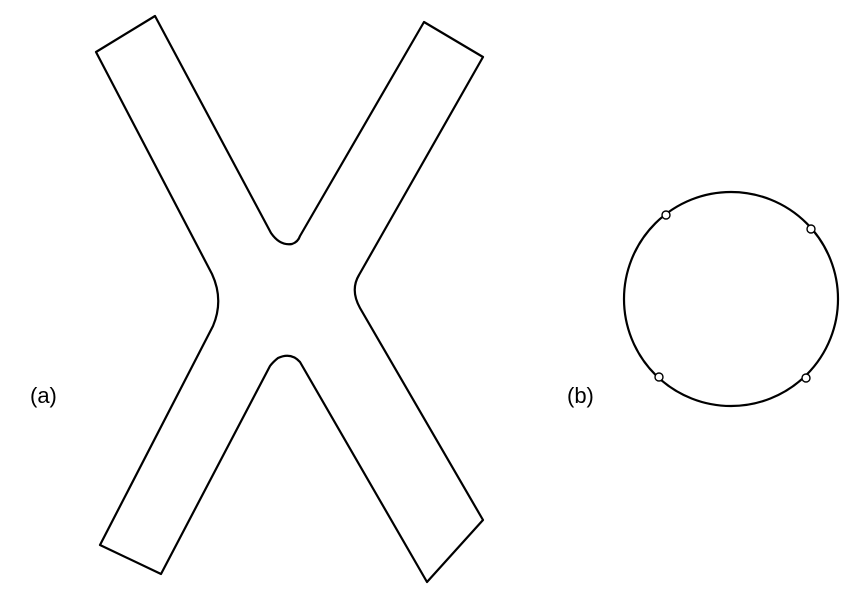 The image size is (863, 602). What do you see at coordinates (659, 377) in the screenshot?
I see `notch-bottom-left` at bounding box center [659, 377].